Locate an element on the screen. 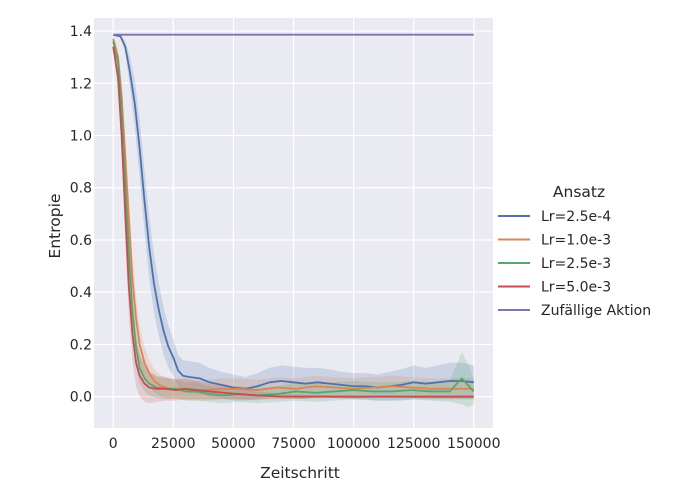 Image resolution: width=675 pixels, height=500 pixels. y-tick-label: 0.8 is located at coordinates (81, 189).